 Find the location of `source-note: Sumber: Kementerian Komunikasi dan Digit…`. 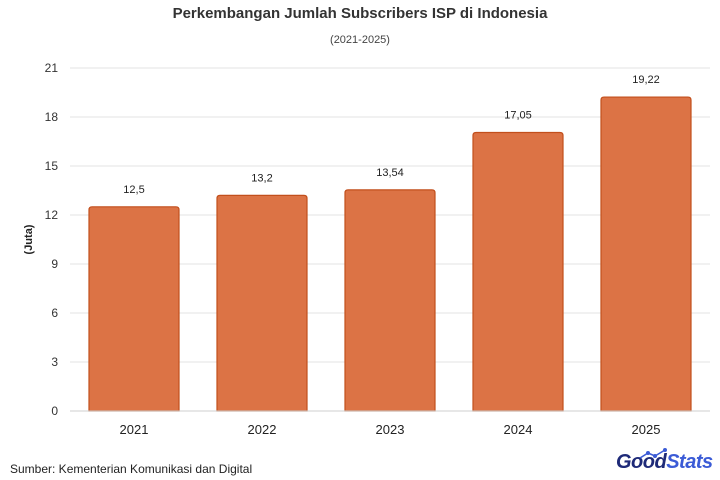

source-note: Sumber: Kementerian Komunikasi dan Digit… is located at coordinates (131, 469).